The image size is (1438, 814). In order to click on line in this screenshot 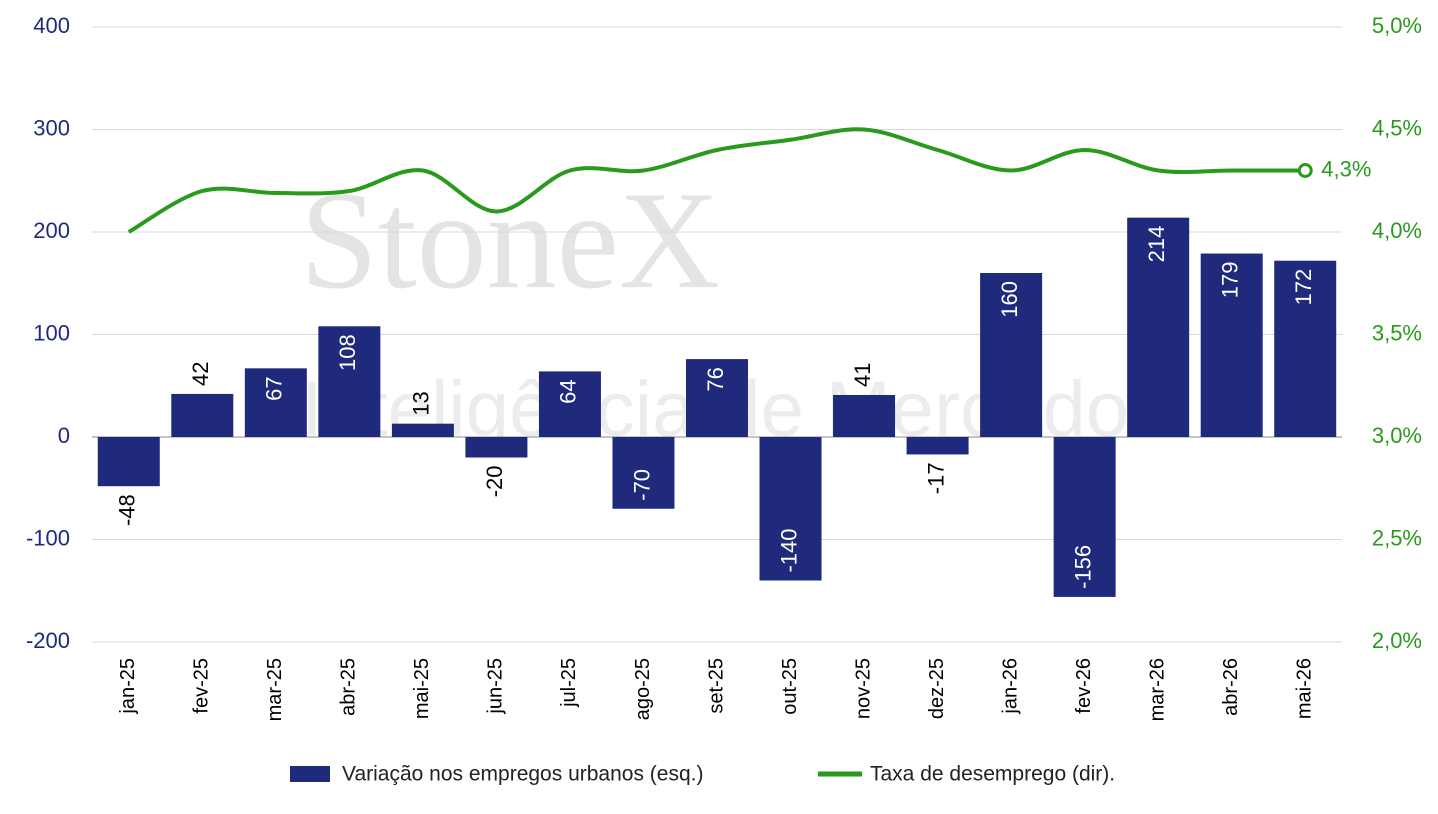, I will do `click(716, 180)`.